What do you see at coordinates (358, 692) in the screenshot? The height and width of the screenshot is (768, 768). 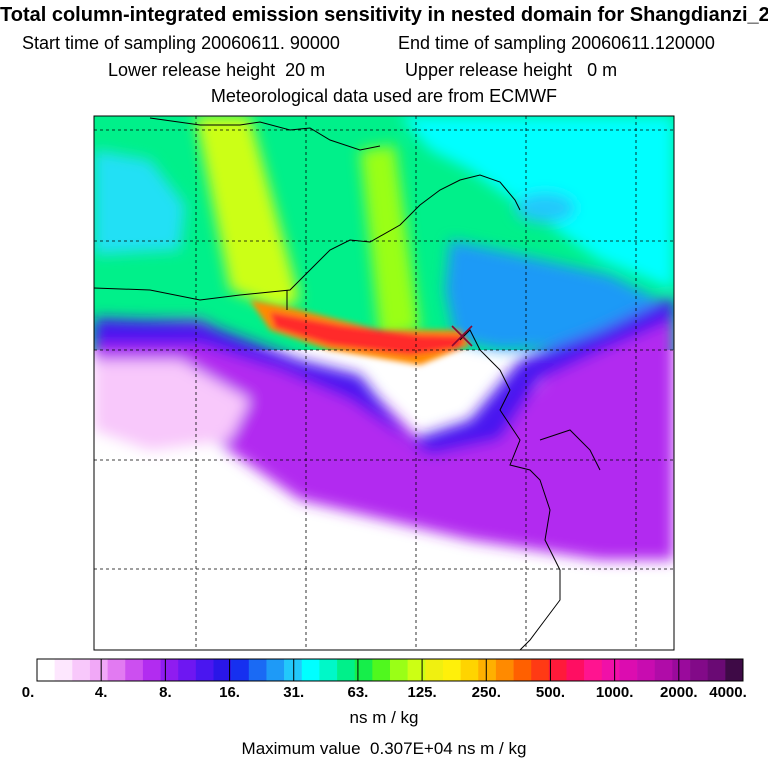 I see `legend-tick-label: 63.` at bounding box center [358, 692].